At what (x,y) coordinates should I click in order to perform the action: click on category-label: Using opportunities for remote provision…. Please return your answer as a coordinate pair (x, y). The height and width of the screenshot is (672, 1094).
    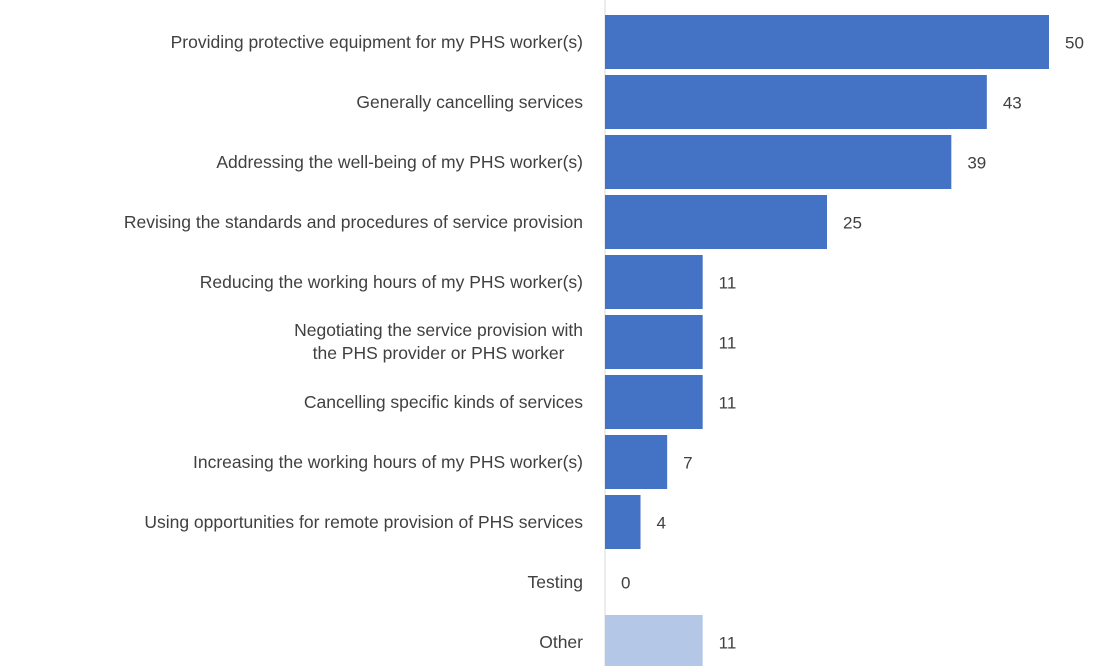
    Looking at the image, I should click on (363, 521).